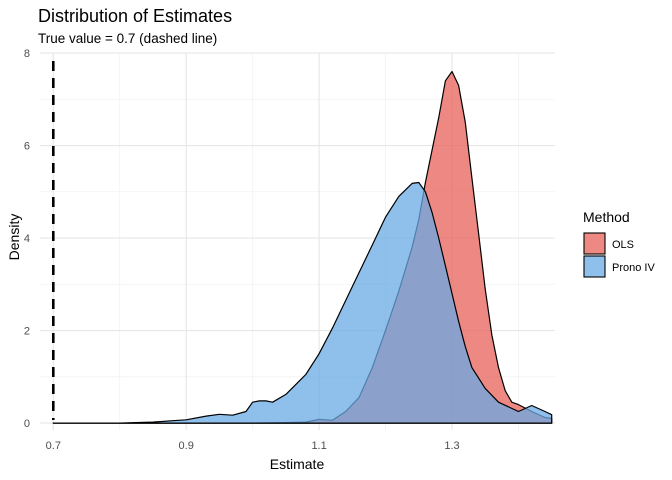 This screenshot has width=672, height=480. Describe the element at coordinates (606, 217) in the screenshot. I see `legend-title: Method` at that location.